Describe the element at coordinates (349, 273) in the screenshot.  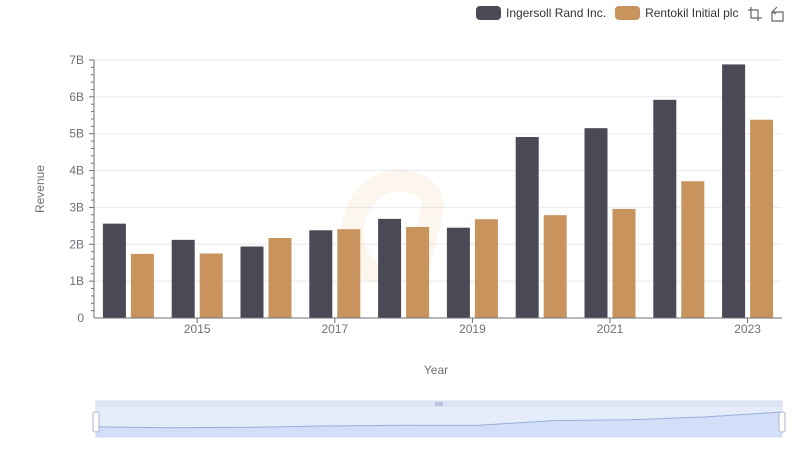
I see `bar-rentokil-2017` at that location.